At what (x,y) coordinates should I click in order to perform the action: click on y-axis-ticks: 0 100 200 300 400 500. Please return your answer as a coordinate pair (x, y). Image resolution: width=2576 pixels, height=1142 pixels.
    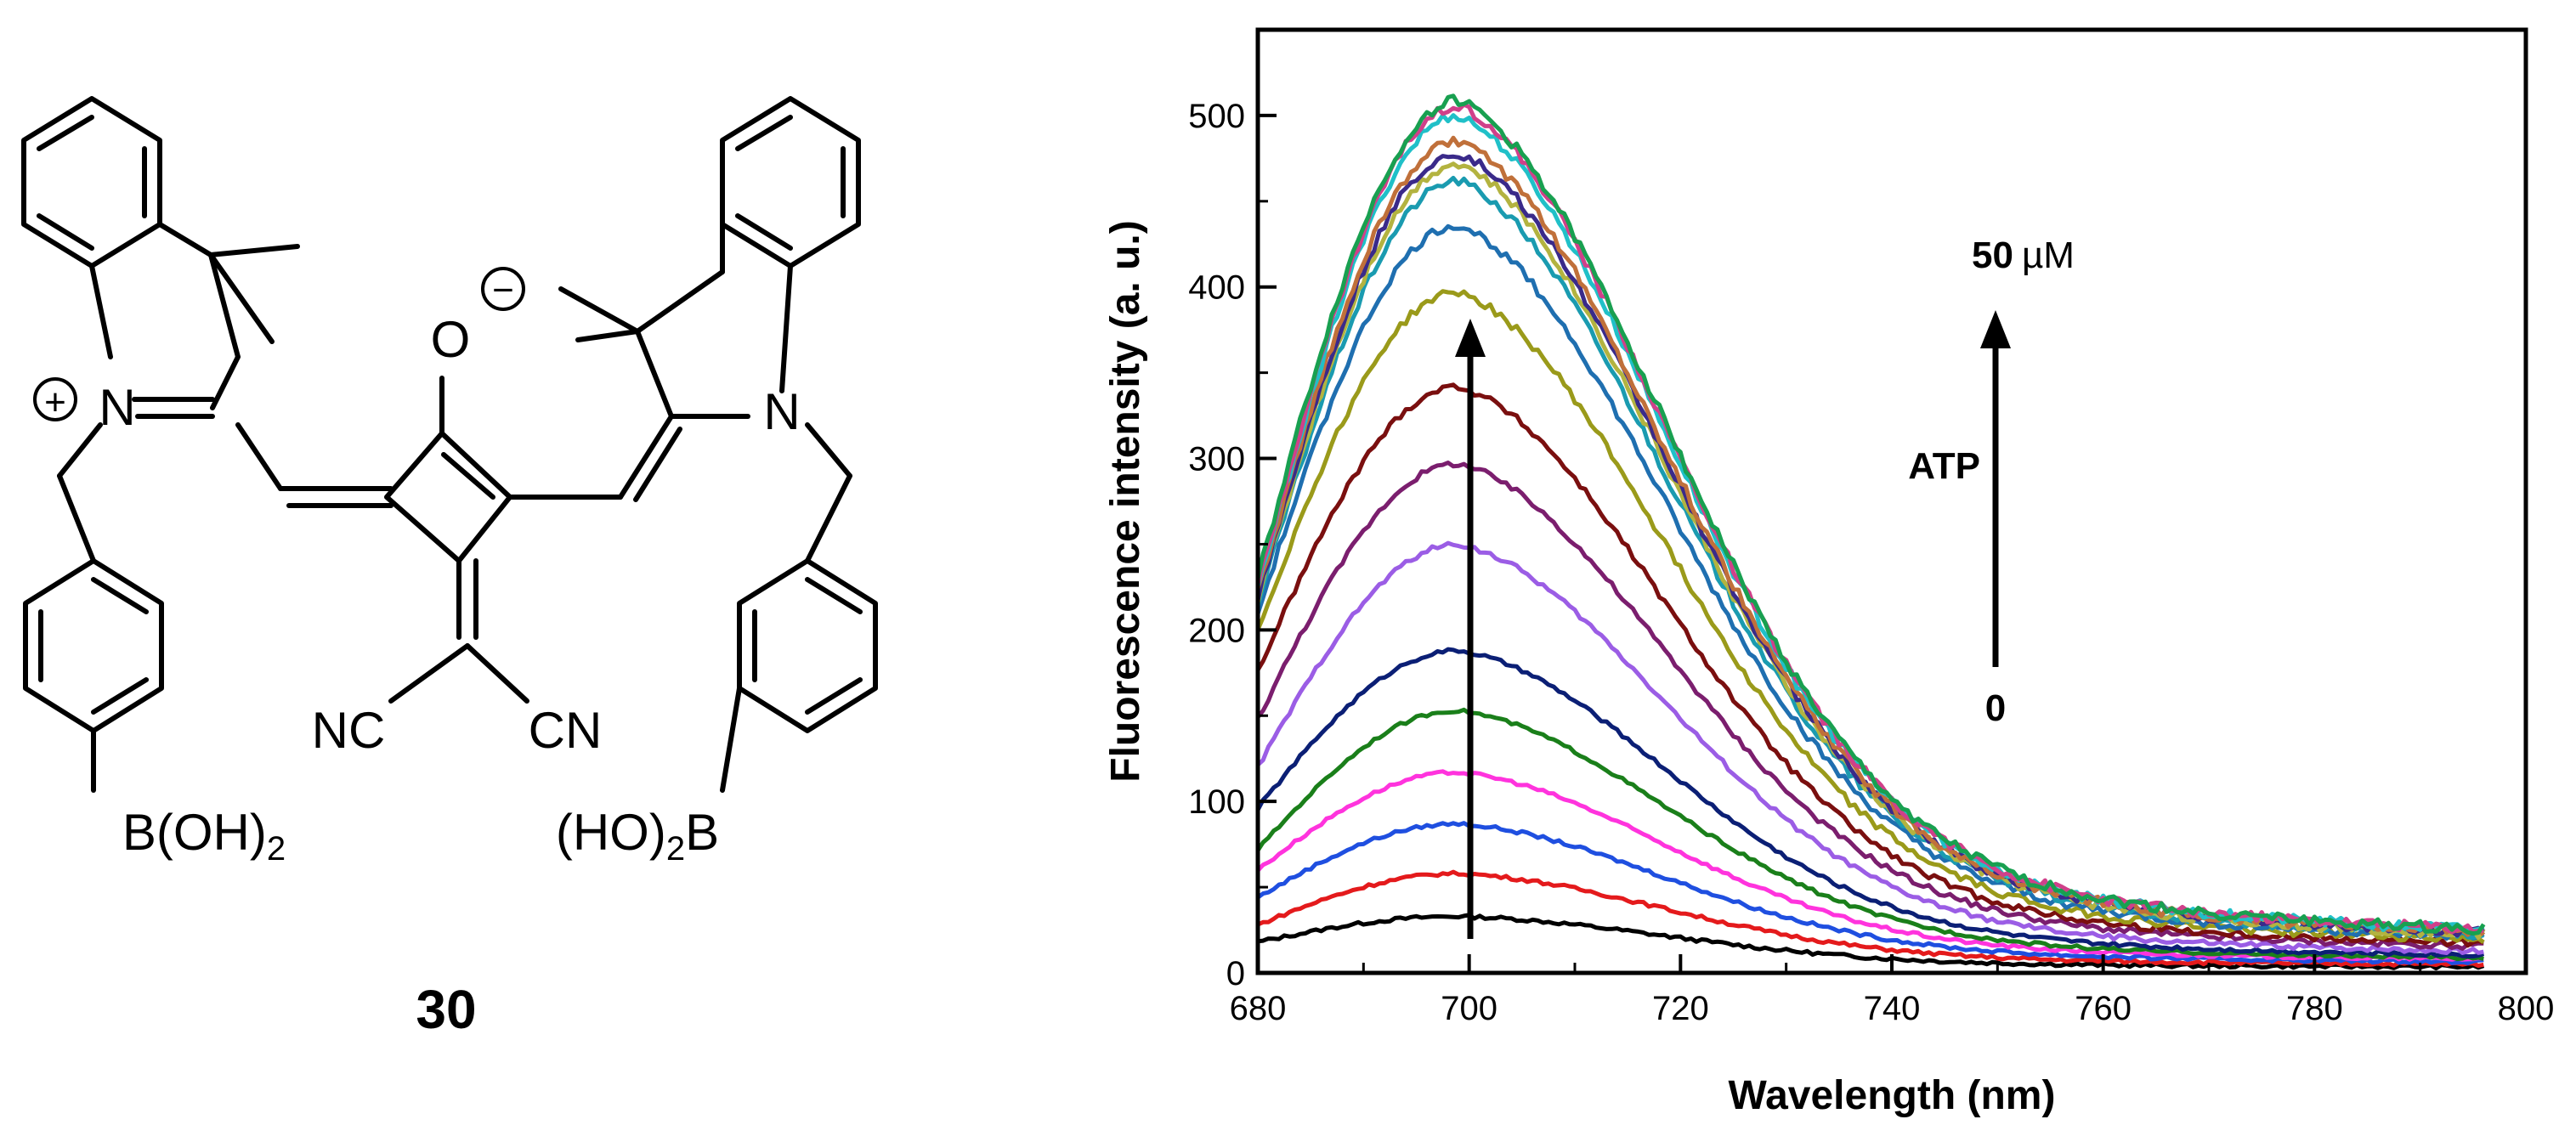
    Looking at the image, I should click on (1232, 545).